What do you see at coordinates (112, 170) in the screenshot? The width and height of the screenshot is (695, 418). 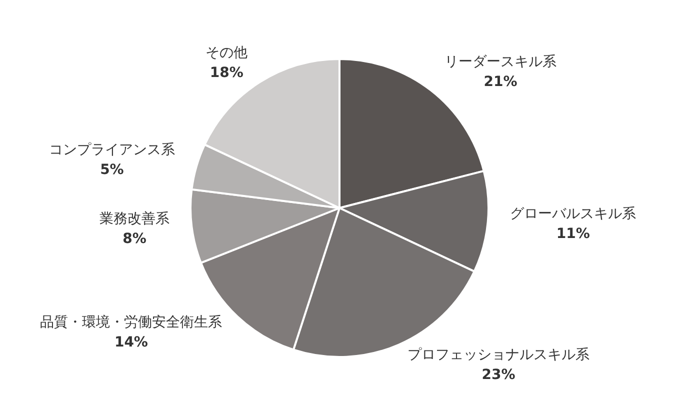 I see `data-label: 5%` at bounding box center [112, 170].